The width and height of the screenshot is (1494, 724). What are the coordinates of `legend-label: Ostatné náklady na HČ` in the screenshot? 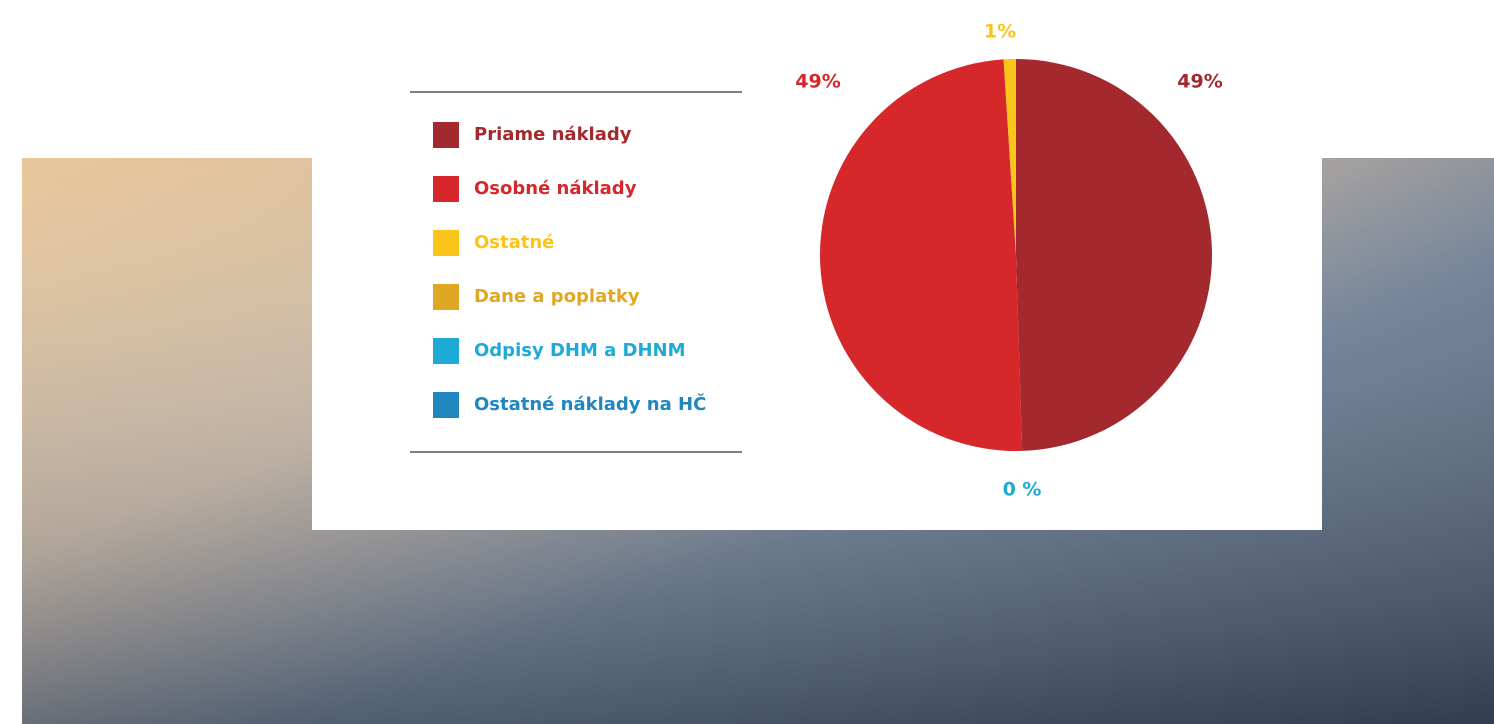 It's located at (590, 404).